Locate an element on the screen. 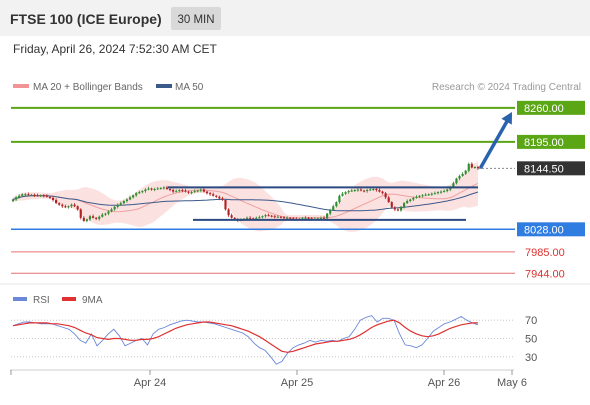 The width and height of the screenshot is (590, 405). rsi-legend-swatch is located at coordinates (20, 299).